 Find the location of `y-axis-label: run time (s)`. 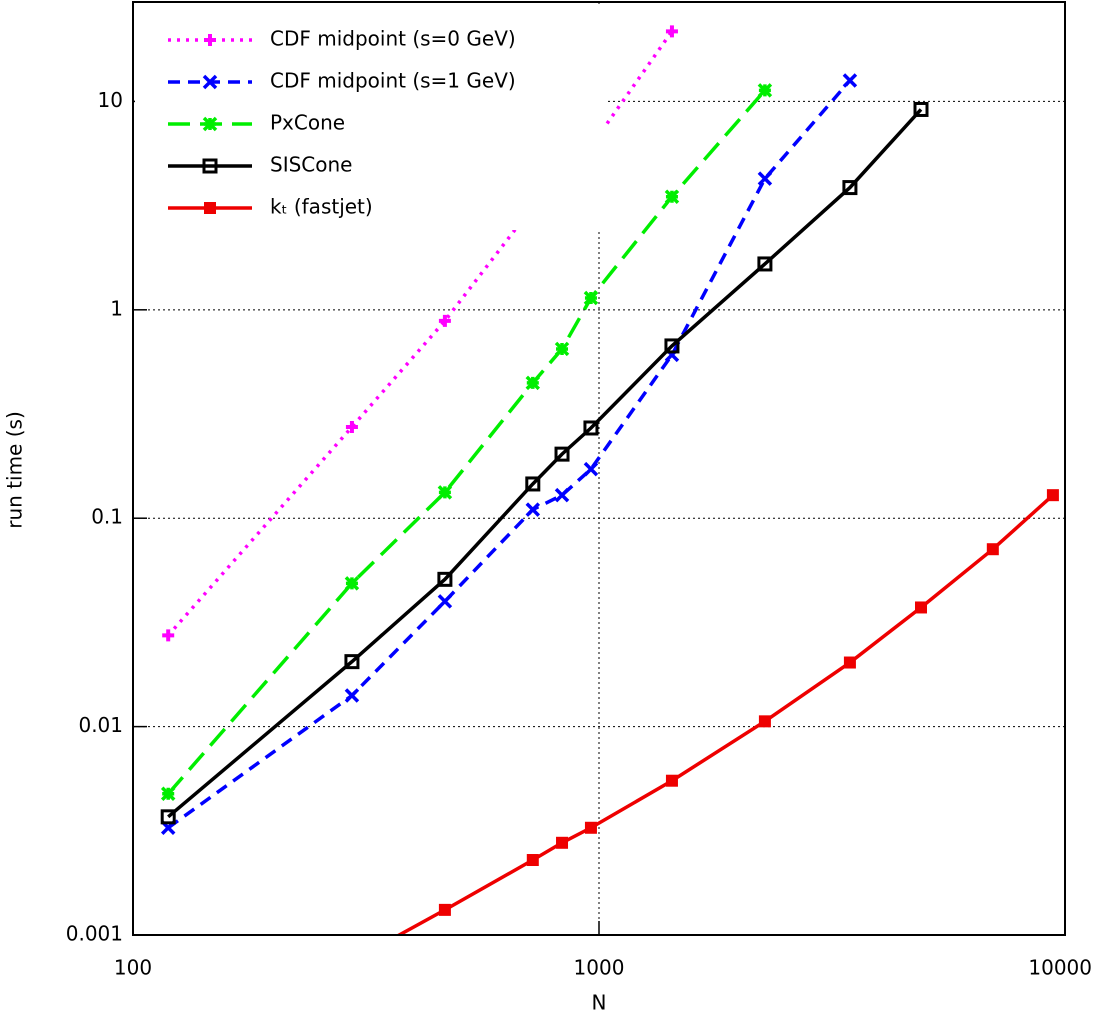

y-axis-label: run time (s) is located at coordinates (15, 470).